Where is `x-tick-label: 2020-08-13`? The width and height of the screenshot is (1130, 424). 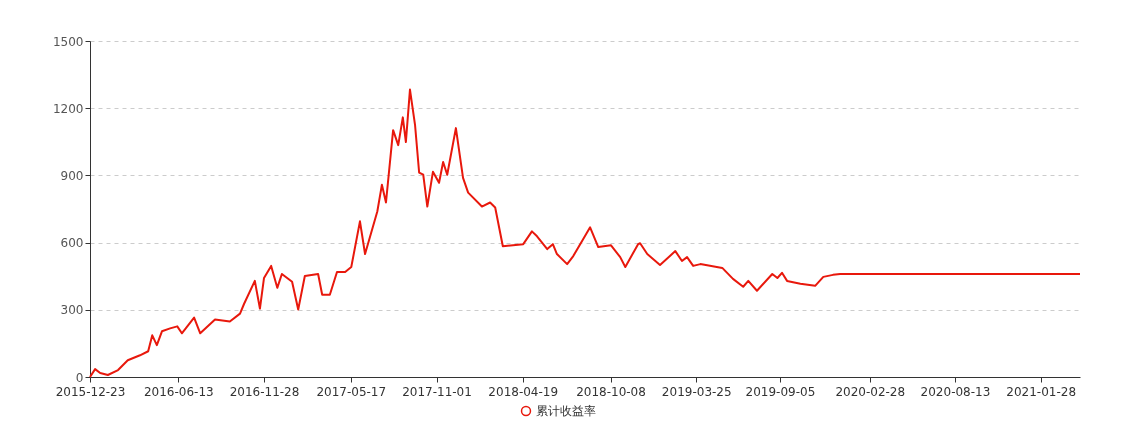
x-tick-label: 2020-08-13 is located at coordinates (955, 391).